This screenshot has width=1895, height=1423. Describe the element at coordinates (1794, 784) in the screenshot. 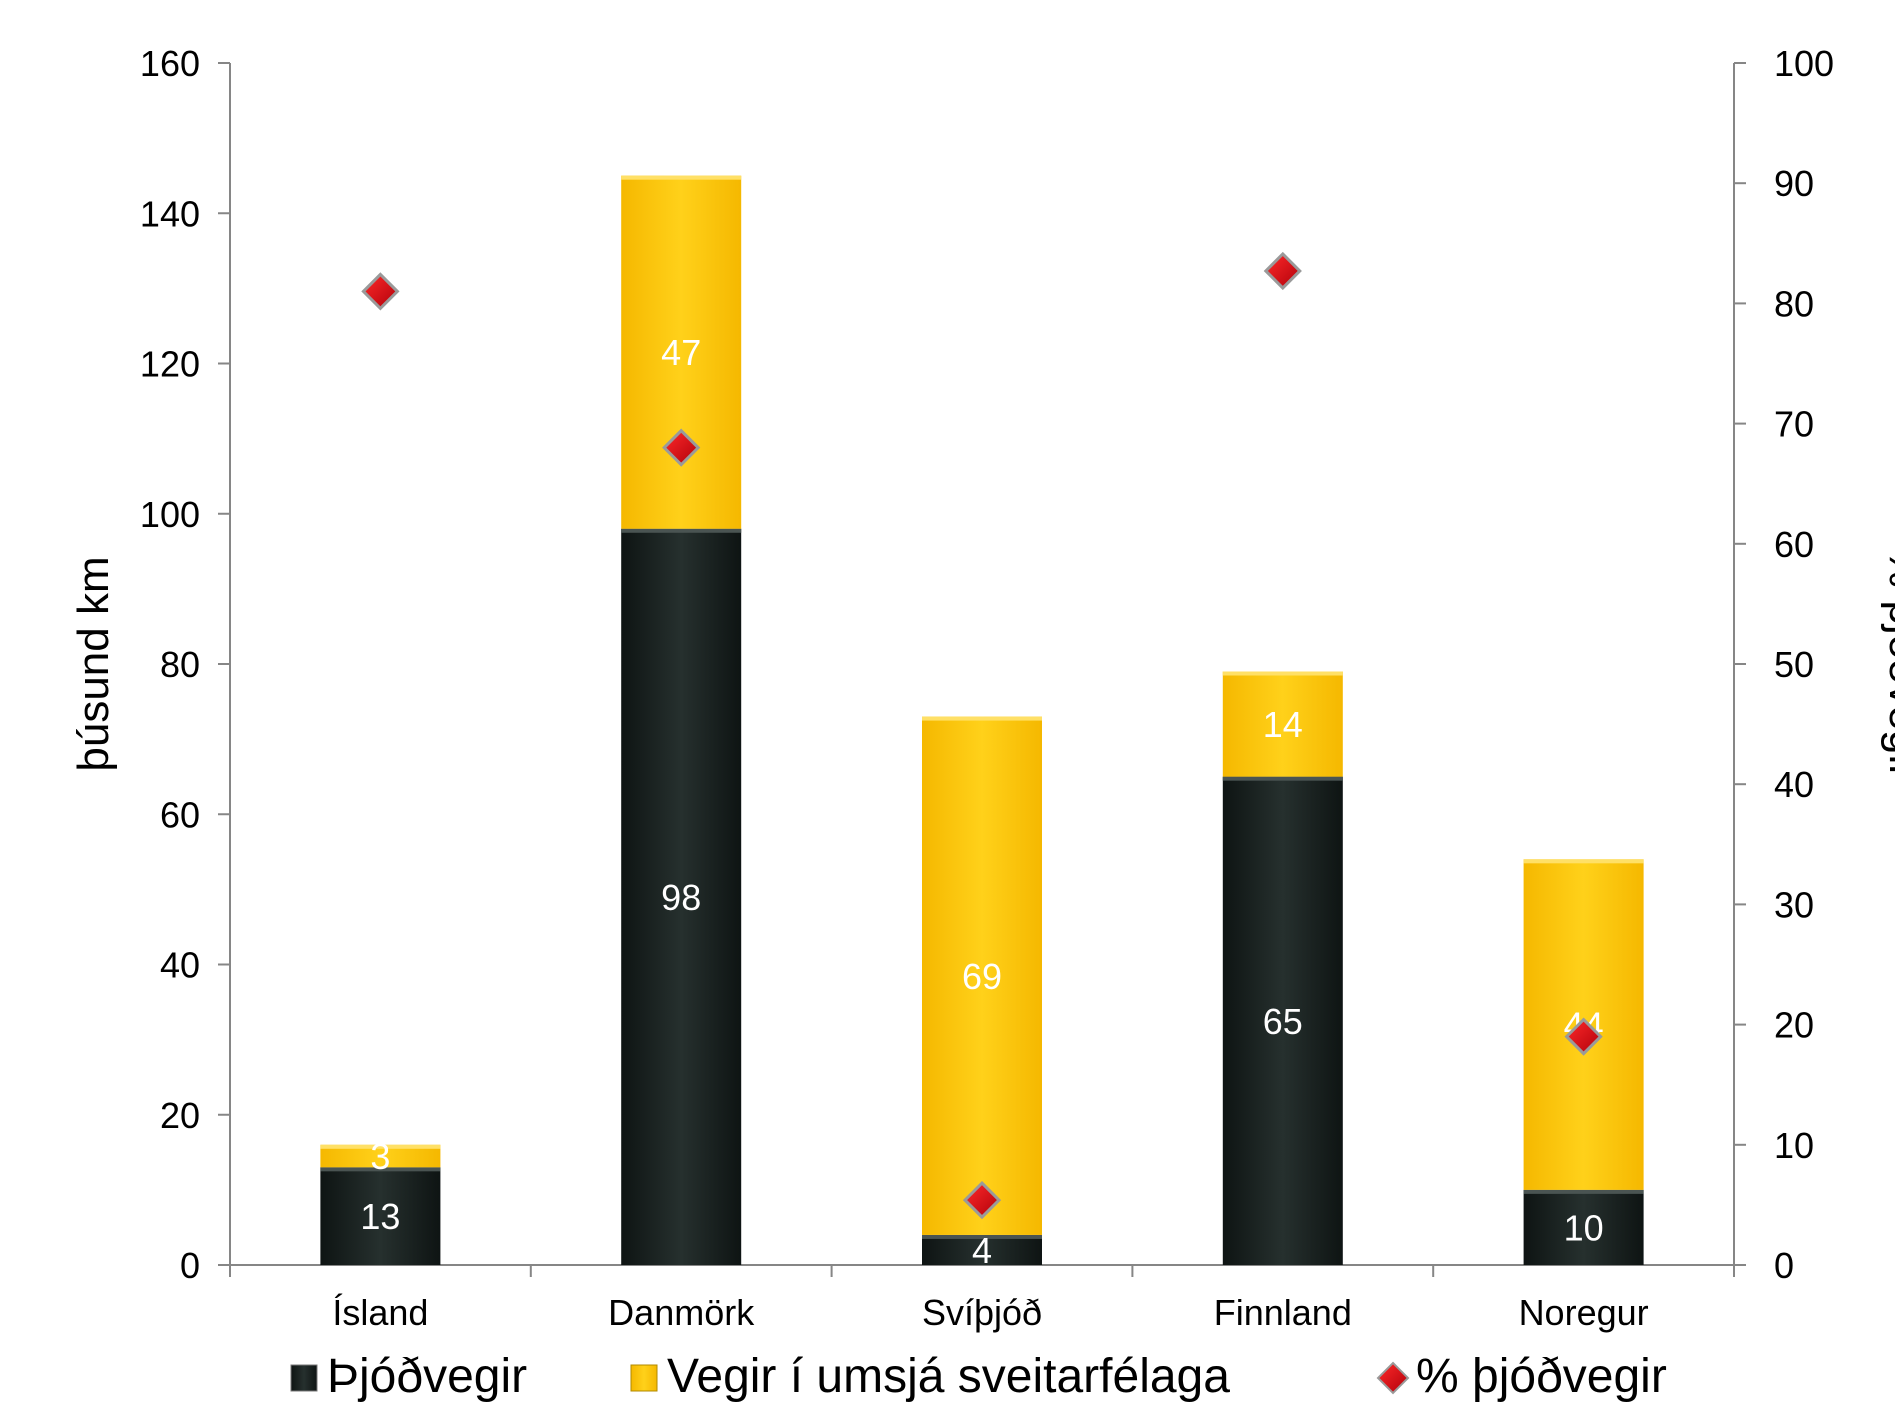

I see `right-tick-label: 40` at that location.